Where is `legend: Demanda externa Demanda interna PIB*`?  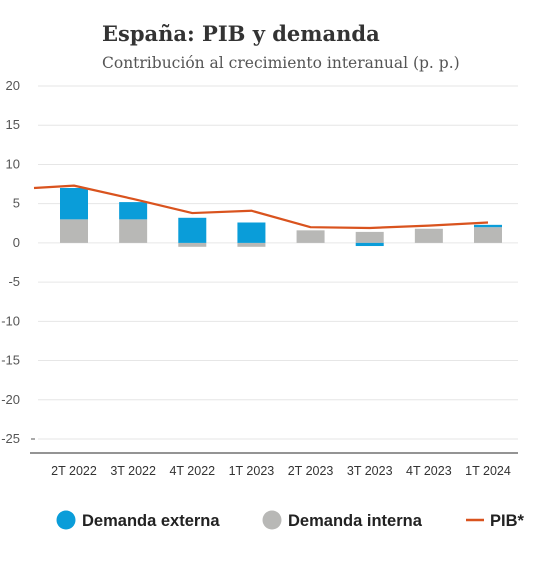 legend: Demanda externa Demanda interna PIB* is located at coordinates (290, 520).